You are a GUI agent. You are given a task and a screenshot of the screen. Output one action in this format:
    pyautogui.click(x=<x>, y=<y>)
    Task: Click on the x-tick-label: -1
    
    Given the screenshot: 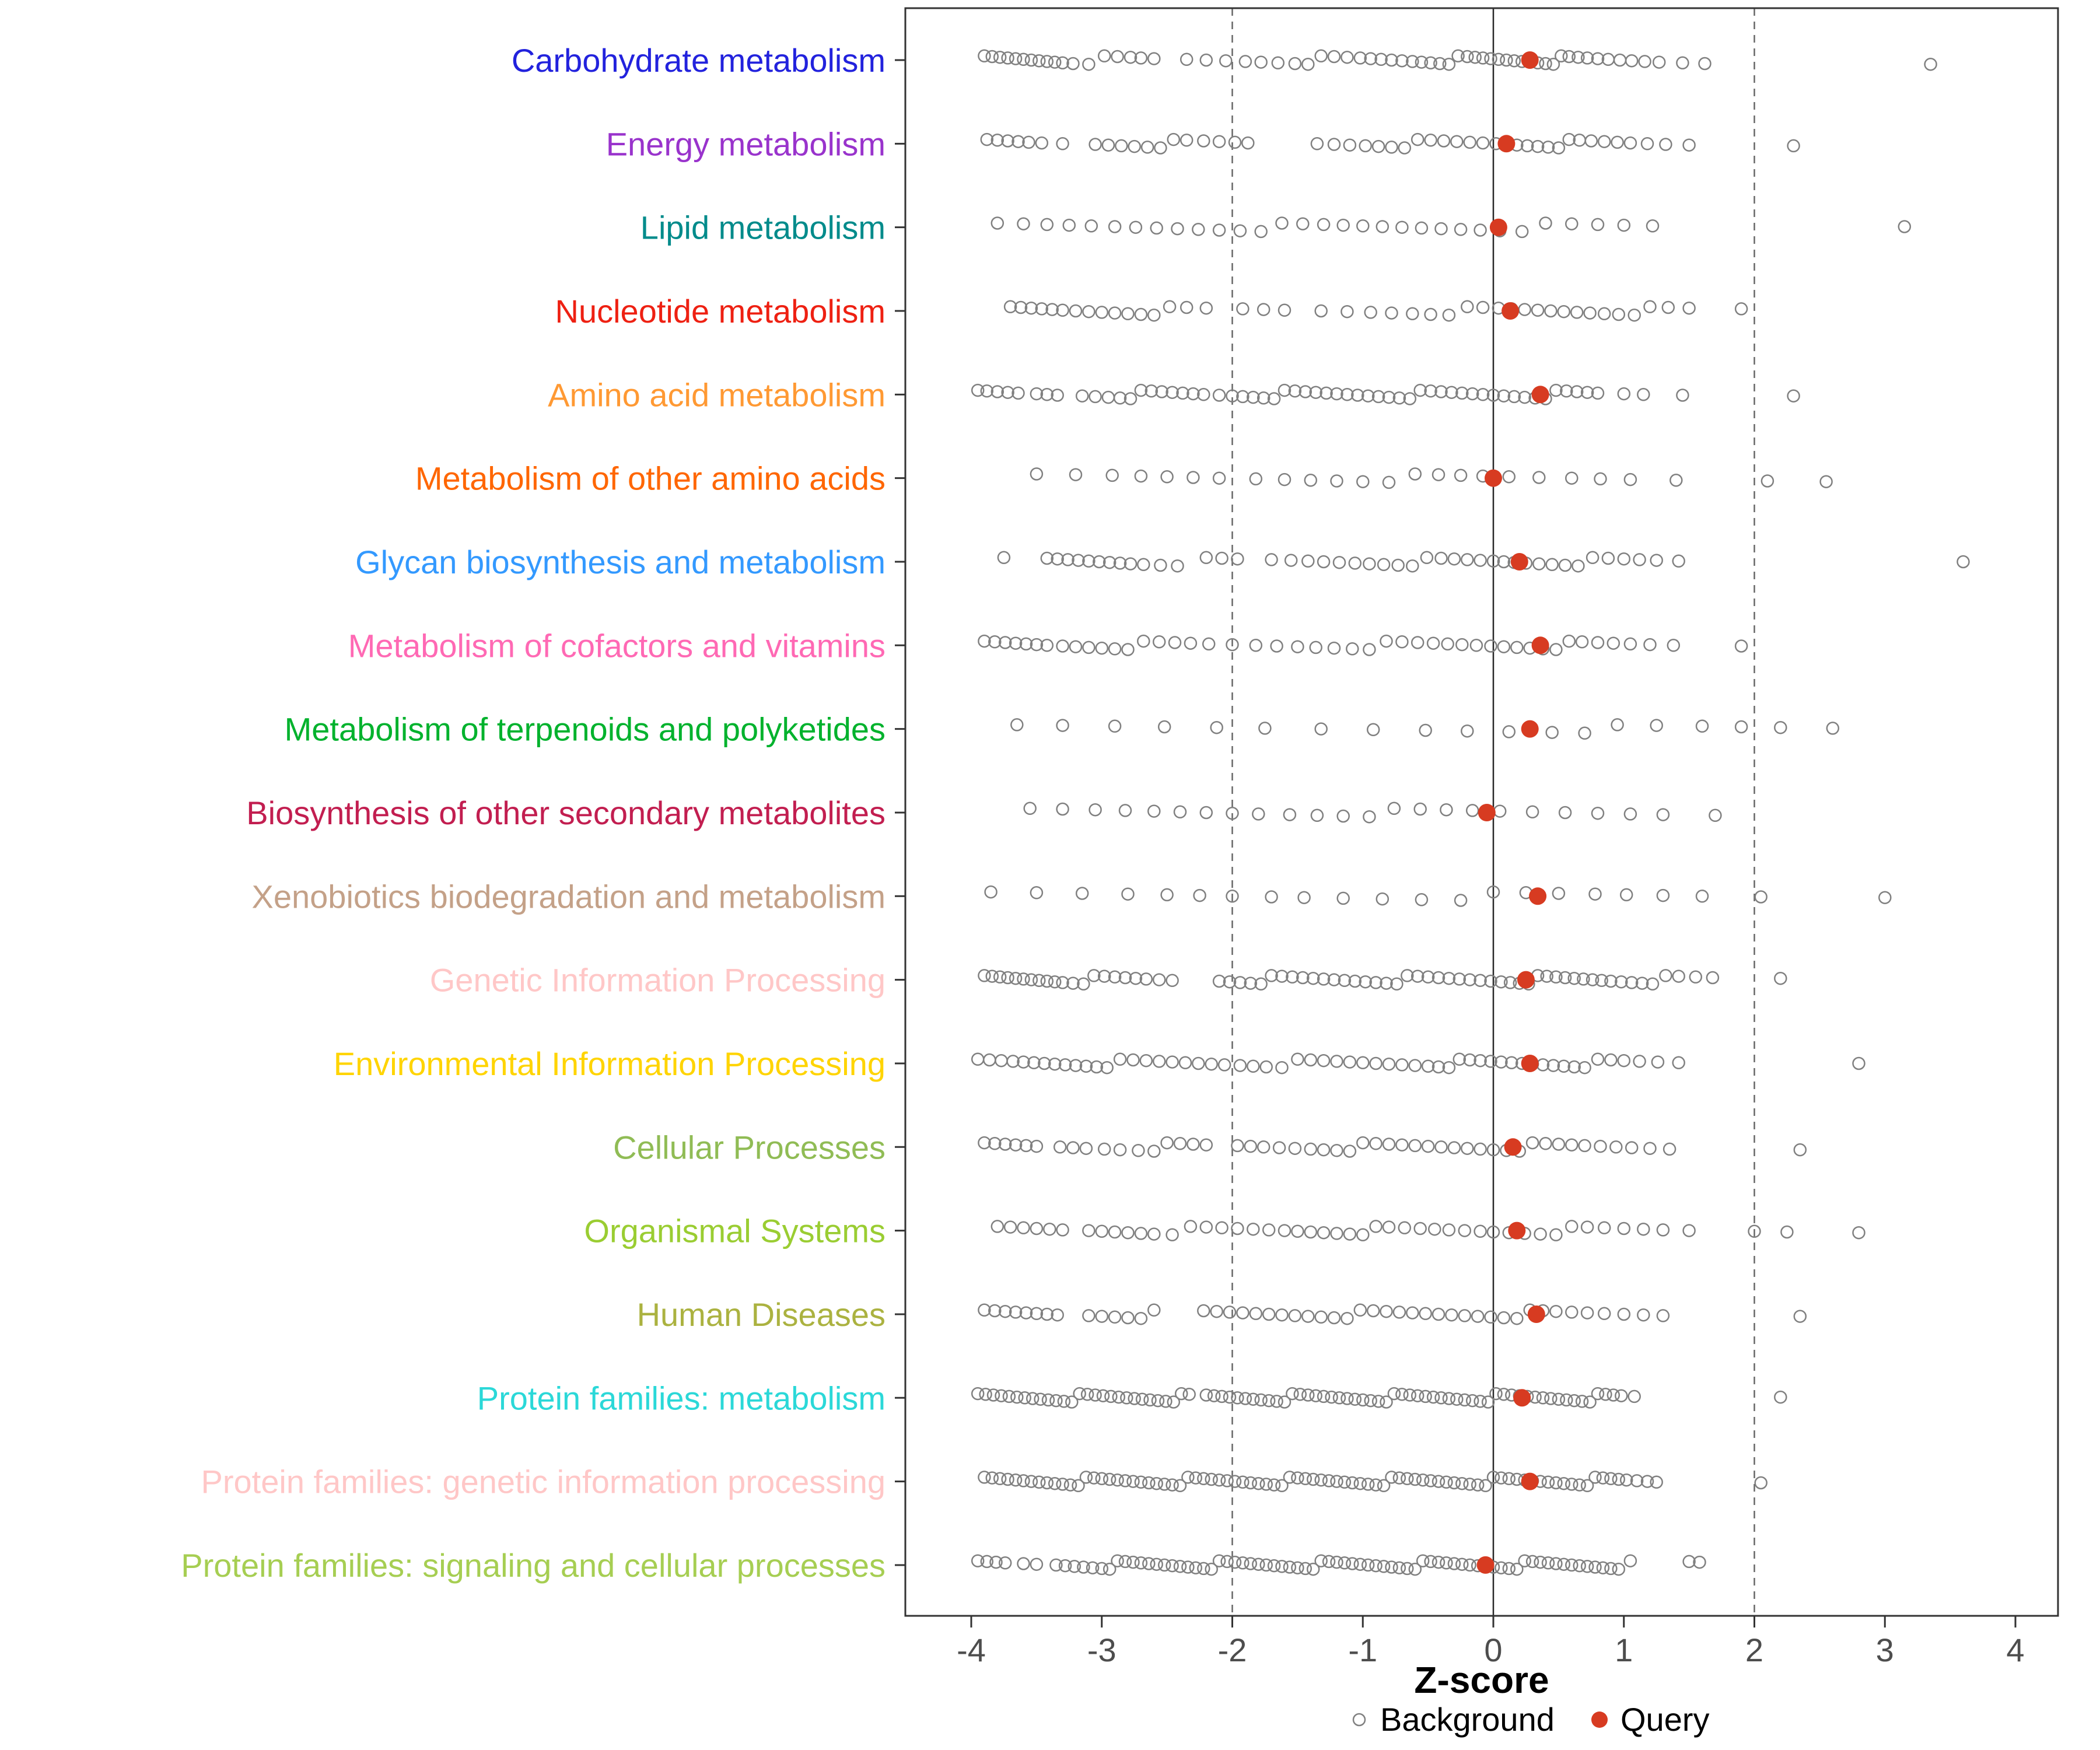 What is the action you would take?
    pyautogui.click(x=1363, y=1650)
    